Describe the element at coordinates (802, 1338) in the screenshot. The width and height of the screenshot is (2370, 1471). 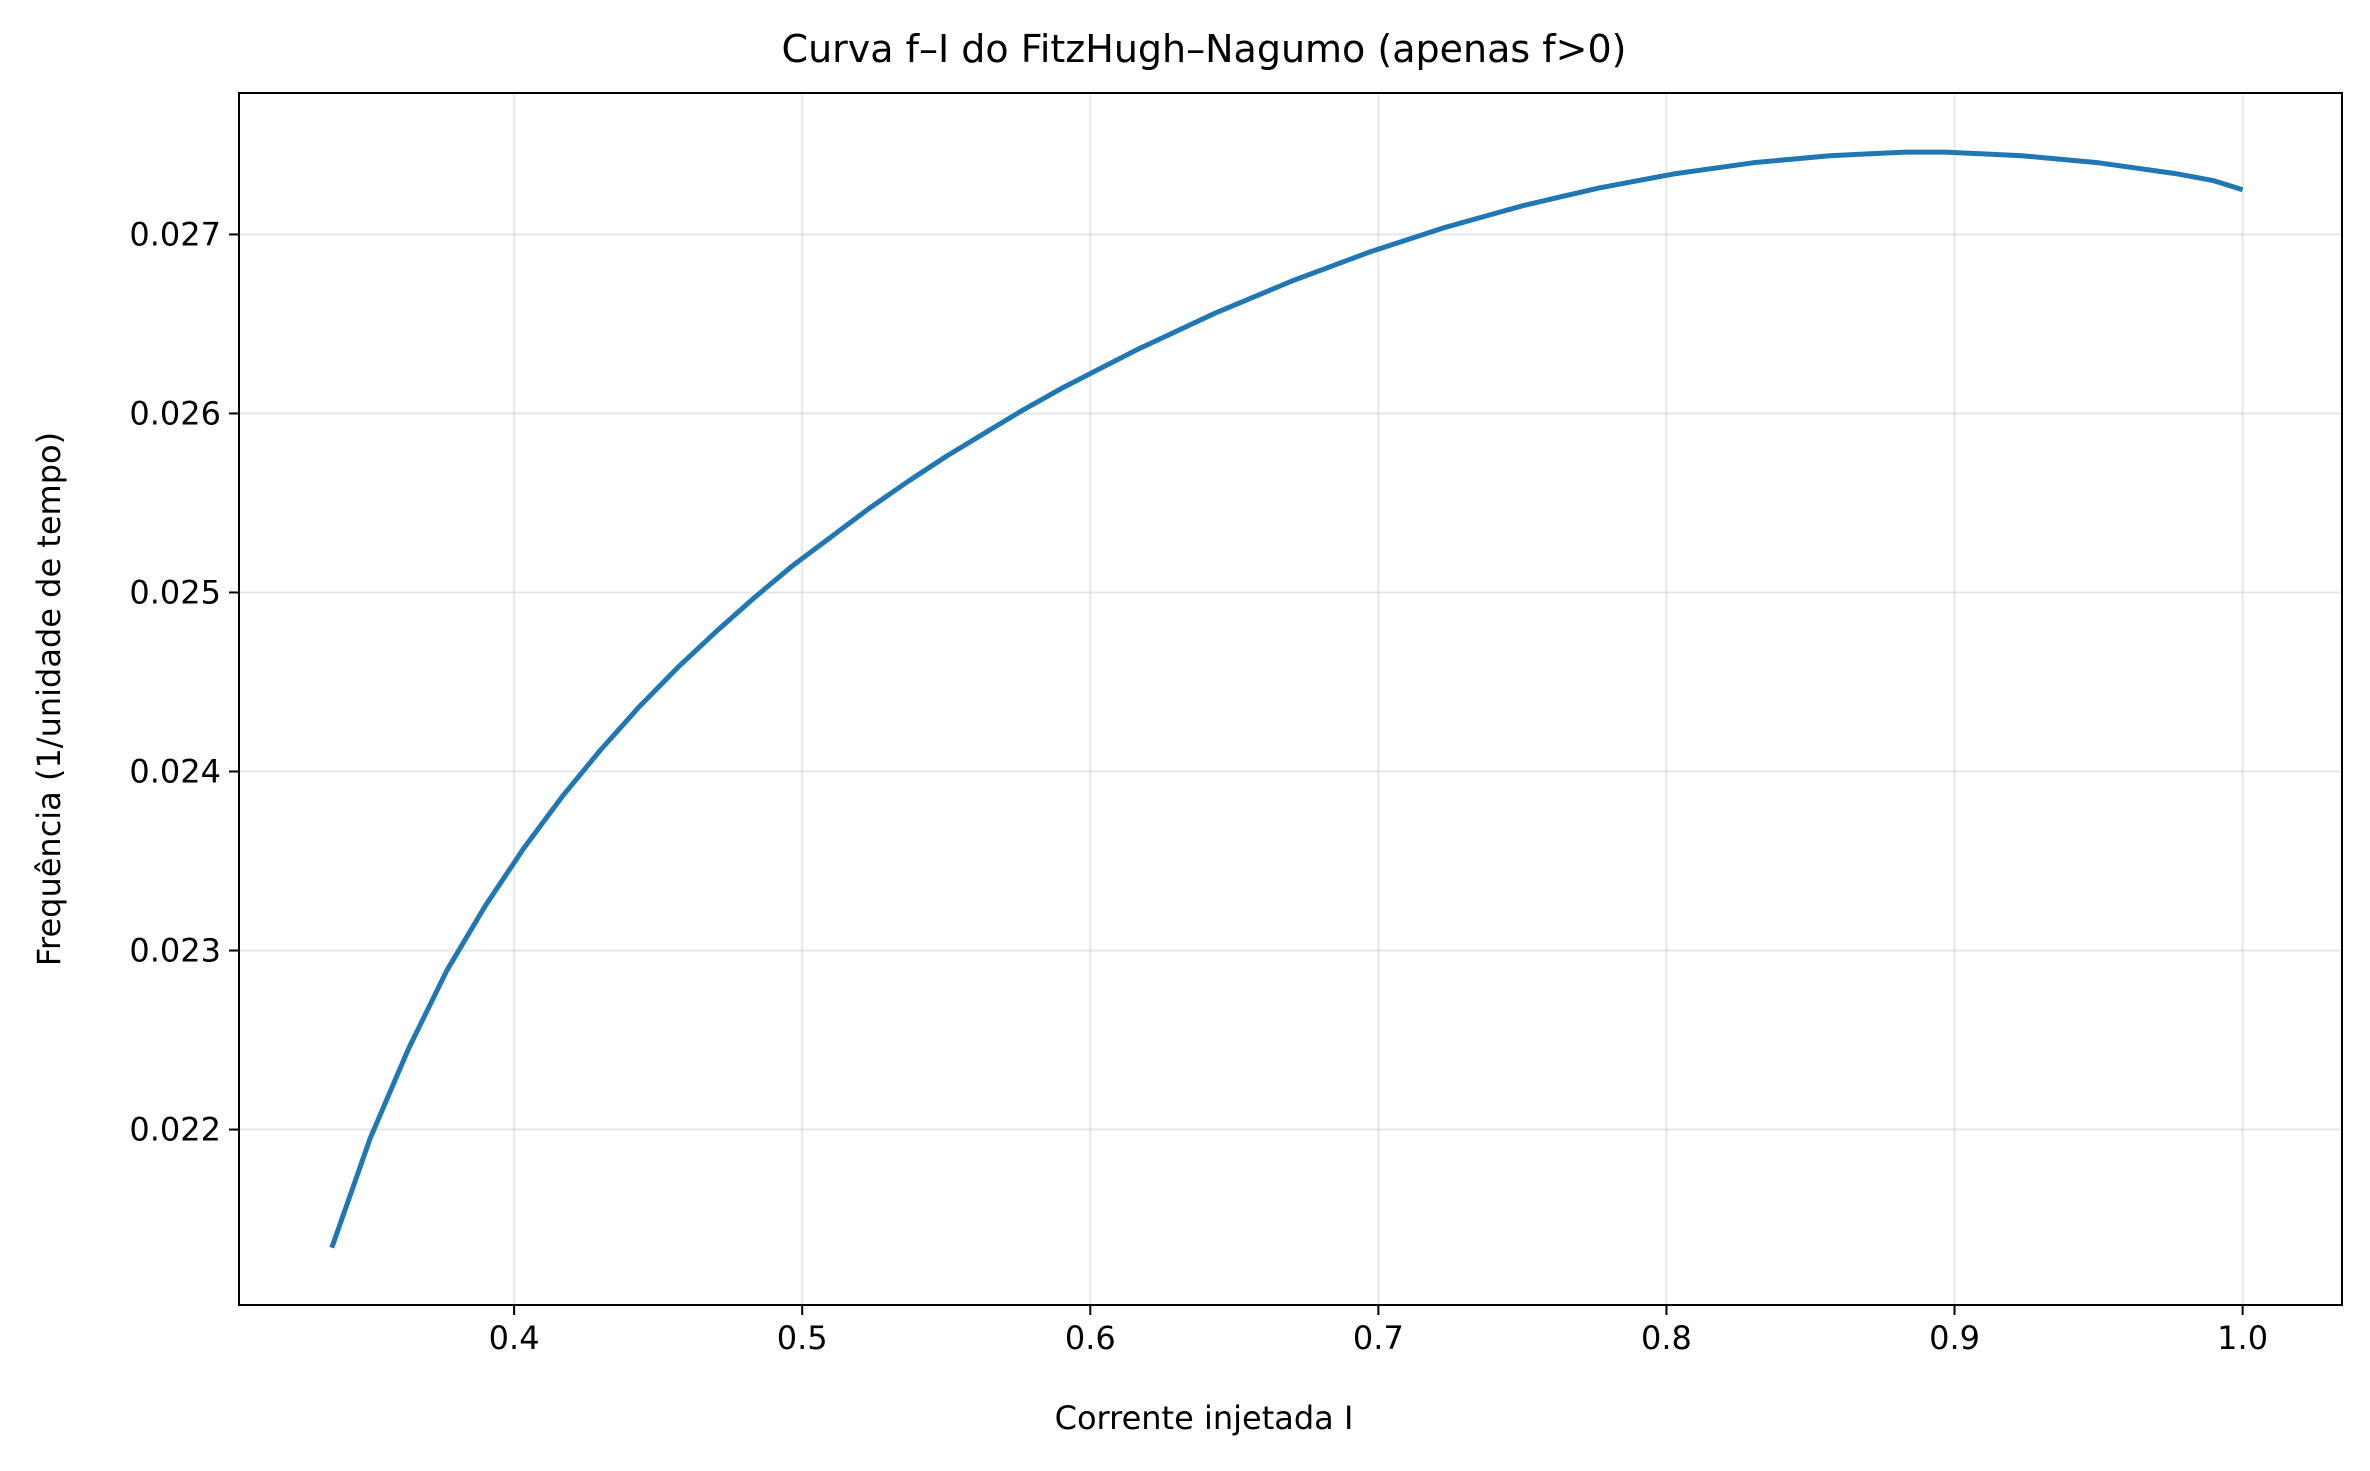
I see `x-tick-label: 0.5` at that location.